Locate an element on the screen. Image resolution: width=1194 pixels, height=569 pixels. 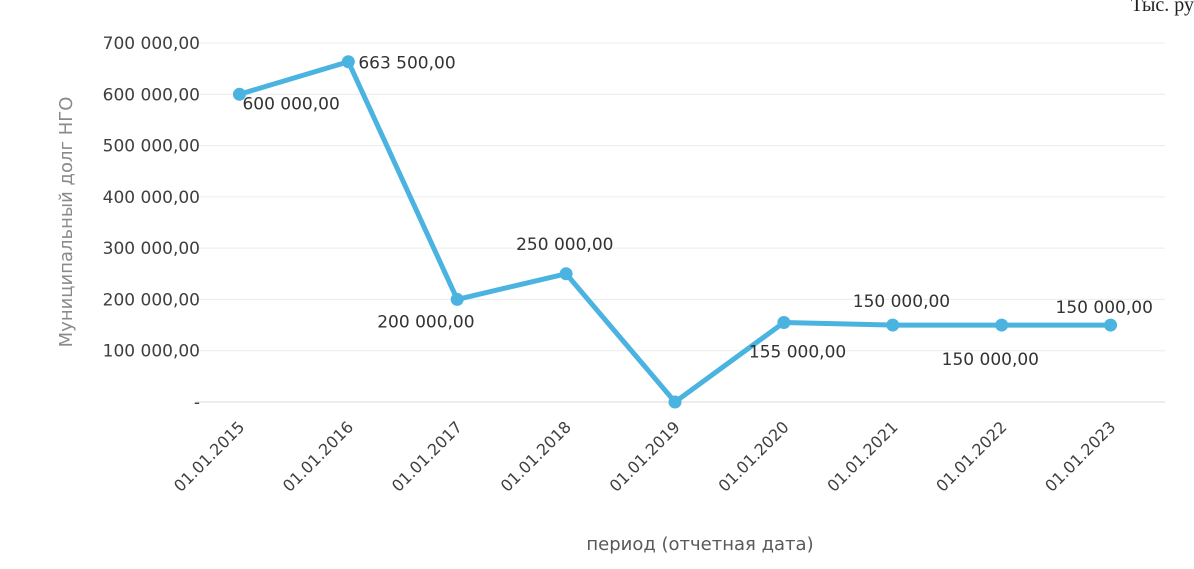
data-label: 200 000,00 is located at coordinates (425, 322).